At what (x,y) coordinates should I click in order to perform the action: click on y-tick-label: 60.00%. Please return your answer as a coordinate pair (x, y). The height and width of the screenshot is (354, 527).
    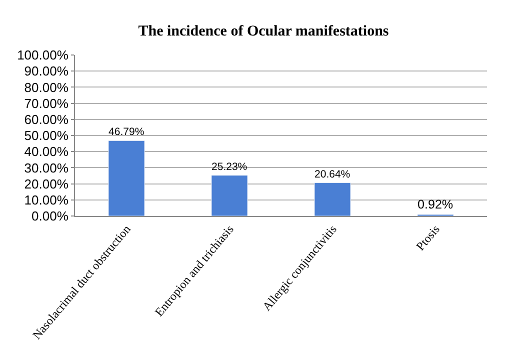
    Looking at the image, I should click on (46, 119).